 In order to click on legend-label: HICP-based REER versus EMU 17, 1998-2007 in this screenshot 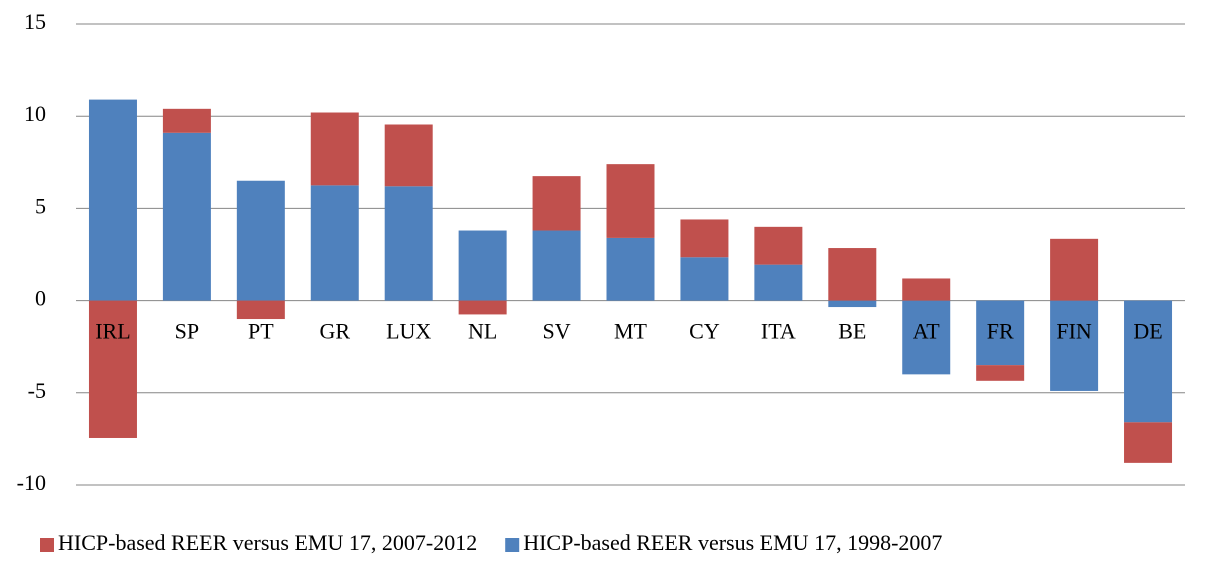, I will do `click(732, 542)`.